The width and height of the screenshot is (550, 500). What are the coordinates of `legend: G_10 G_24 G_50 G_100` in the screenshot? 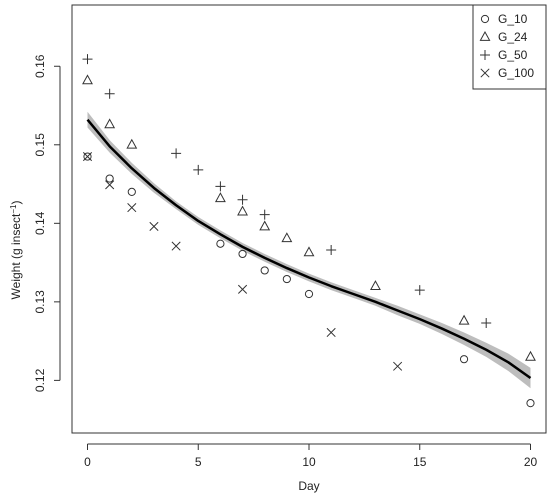 It's located at (509, 47).